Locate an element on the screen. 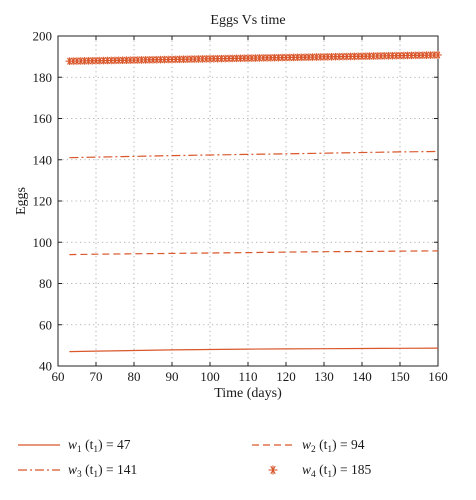 The image size is (476, 500). x-tick-label: 150 is located at coordinates (400, 376).